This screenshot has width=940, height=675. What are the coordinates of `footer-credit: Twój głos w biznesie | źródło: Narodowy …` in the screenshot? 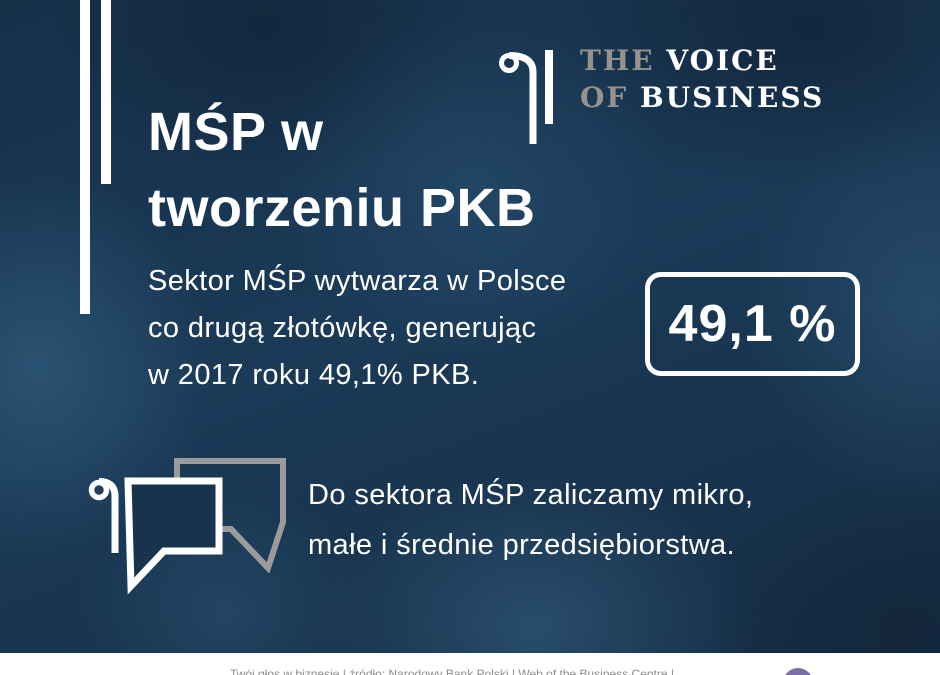 It's located at (452, 671).